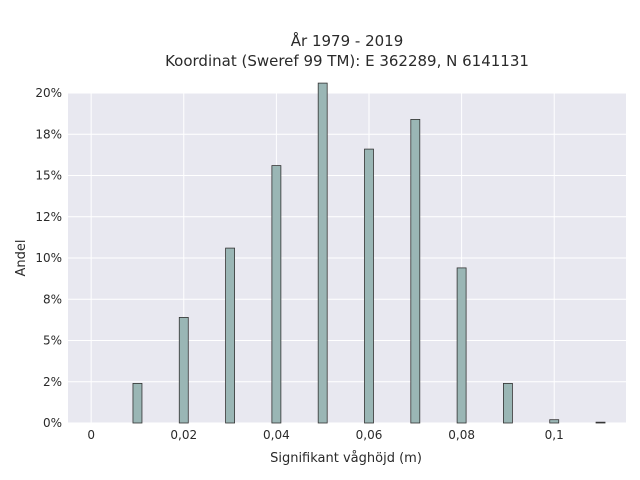 This screenshot has width=640, height=480. I want to click on x-tick-label: 0,02, so click(183, 435).